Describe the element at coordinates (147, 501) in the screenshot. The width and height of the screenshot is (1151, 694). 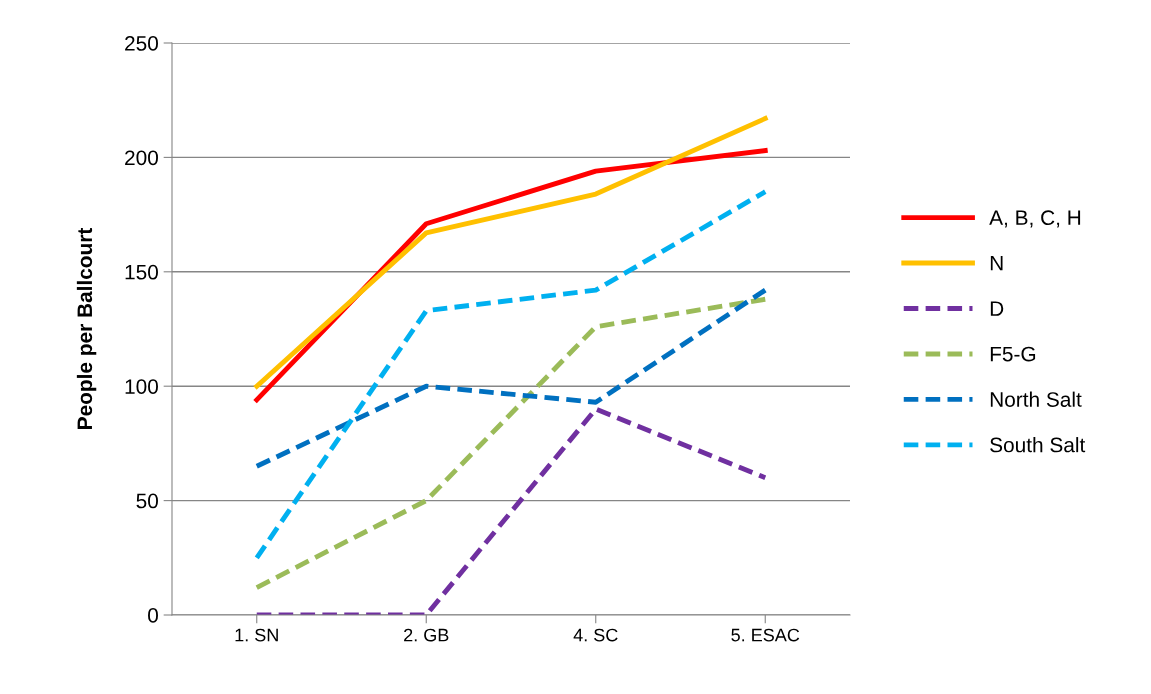
I see `y-tick-label: 50` at that location.